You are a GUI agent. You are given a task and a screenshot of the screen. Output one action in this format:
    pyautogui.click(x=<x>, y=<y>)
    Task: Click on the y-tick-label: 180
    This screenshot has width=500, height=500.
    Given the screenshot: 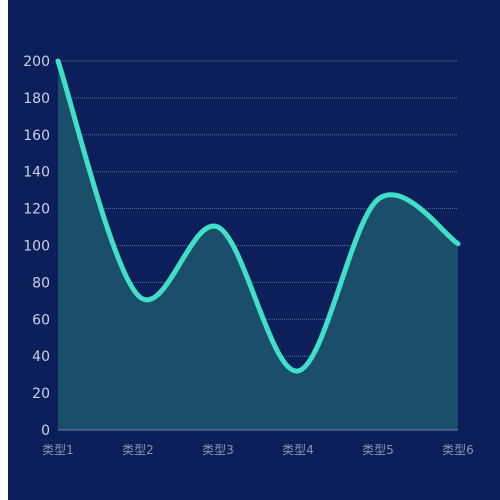 What is the action you would take?
    pyautogui.click(x=36, y=99)
    